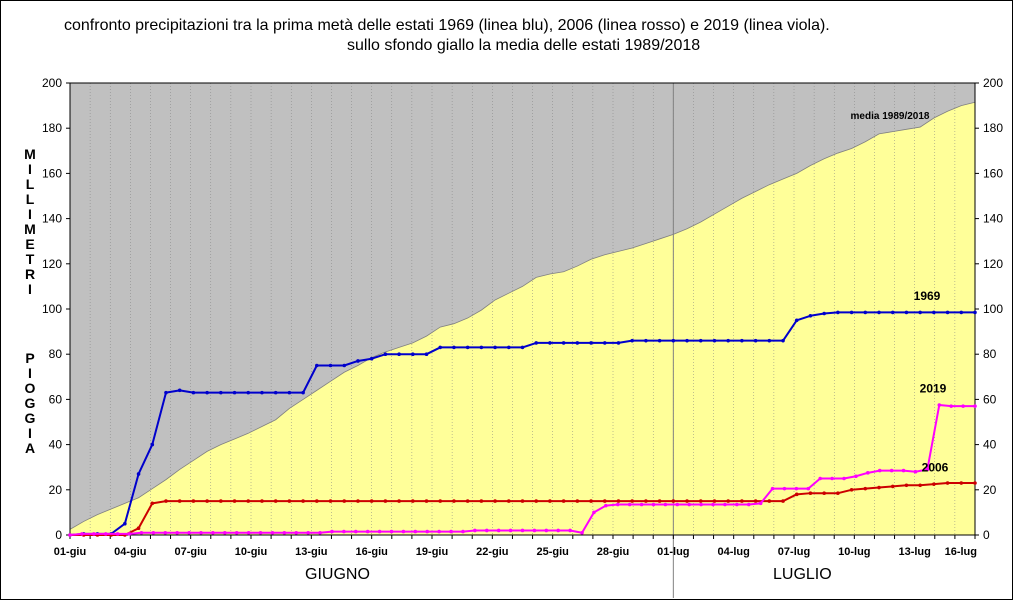  I want to click on y-tick-label-left: 160, so click(52, 173).